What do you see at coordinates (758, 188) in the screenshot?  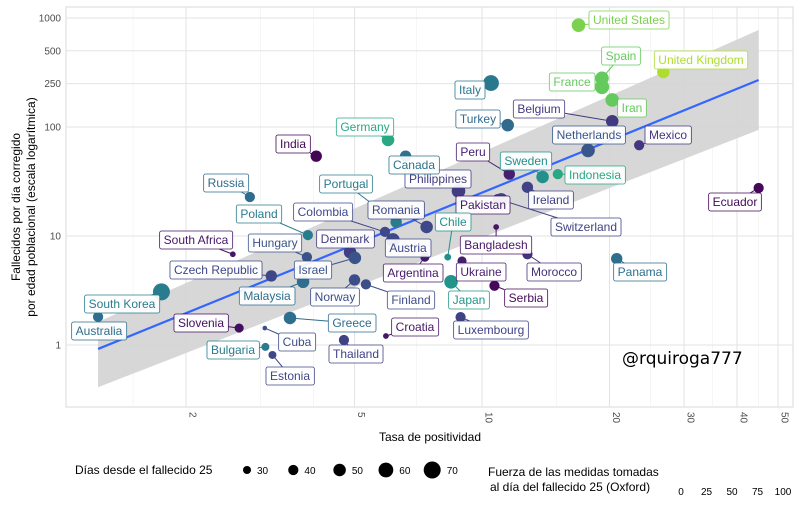 I see `point-ecuador` at bounding box center [758, 188].